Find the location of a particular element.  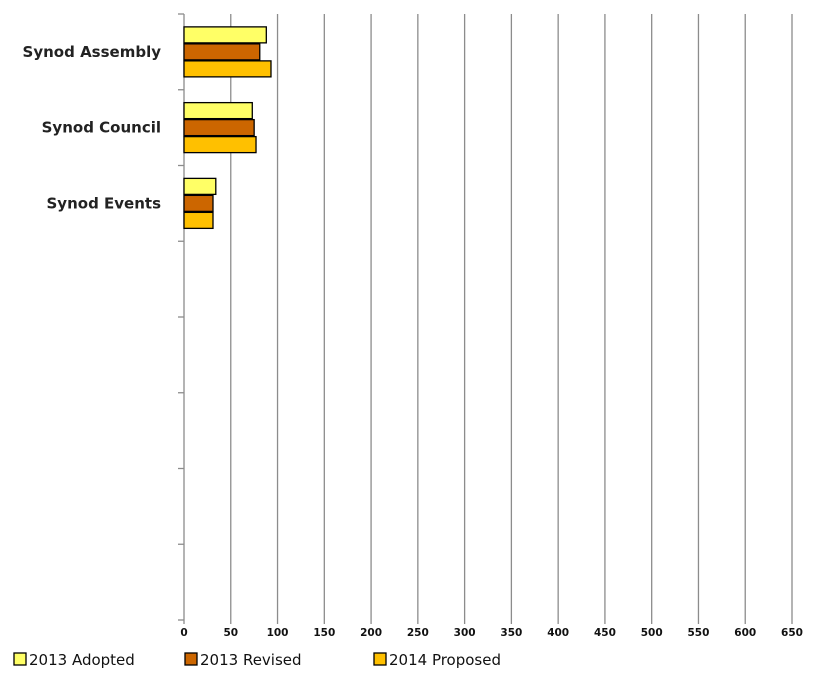

bars is located at coordinates (227, 128).